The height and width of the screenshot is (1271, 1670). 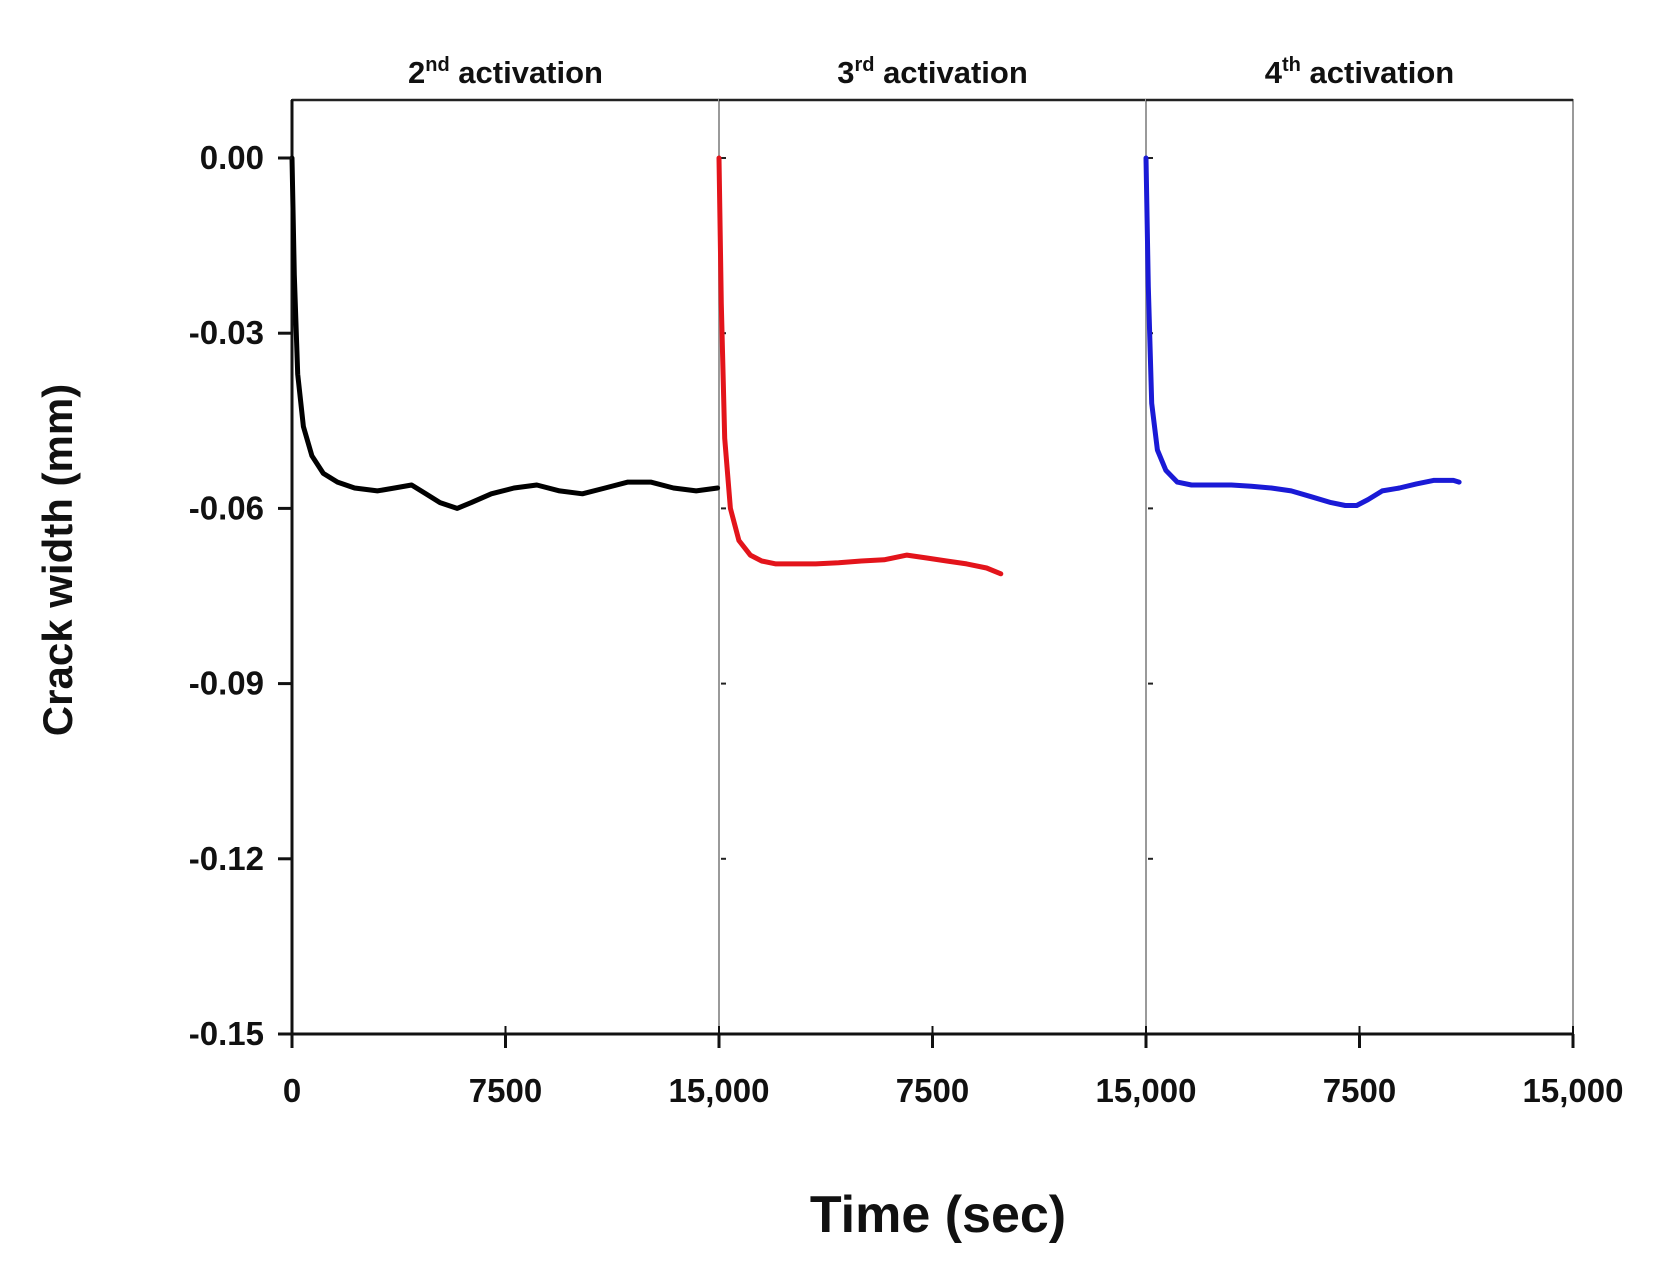 I want to click on panel-title-2: 3rd activation, so click(x=932, y=72).